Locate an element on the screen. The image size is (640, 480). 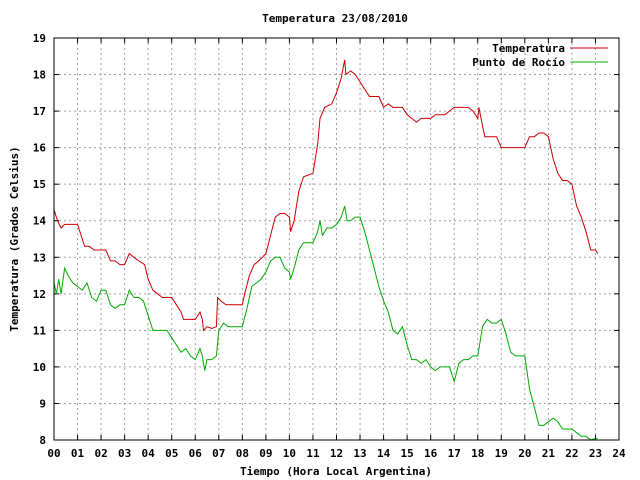
y-tick-label: 12 is located at coordinates (39, 294).